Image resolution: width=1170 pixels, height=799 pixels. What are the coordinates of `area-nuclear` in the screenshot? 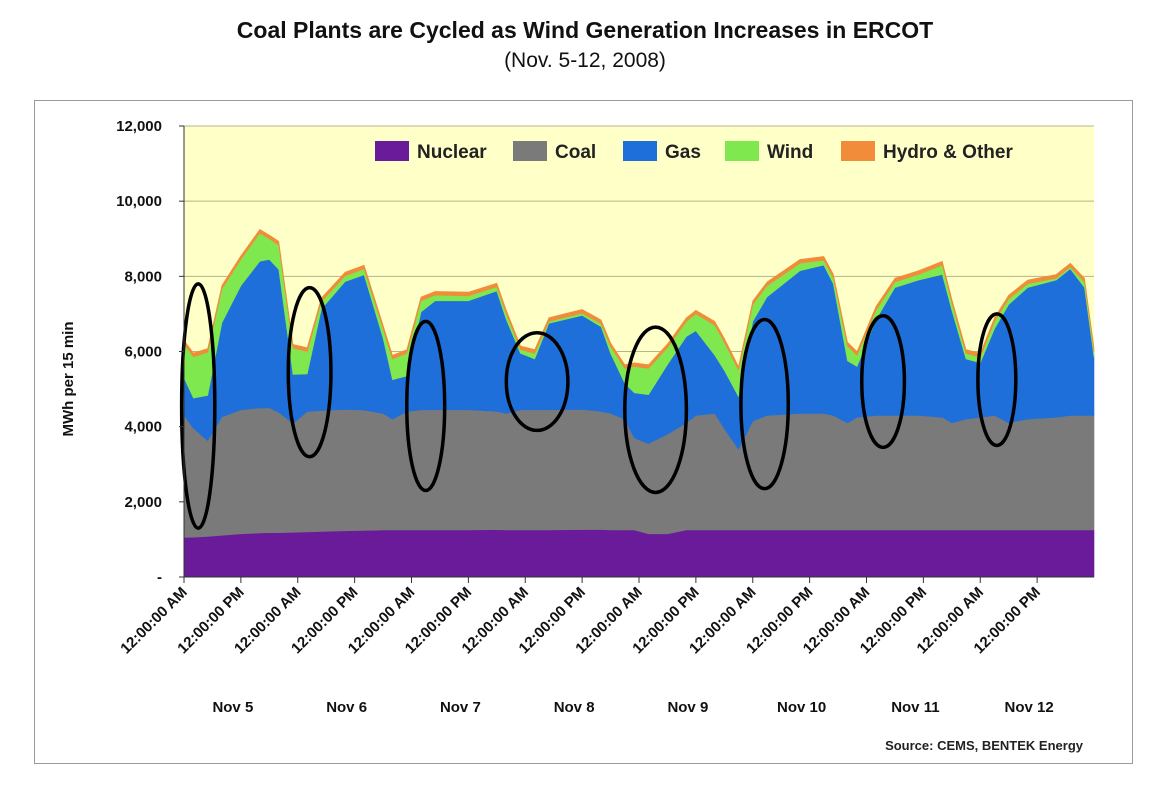 It's located at (639, 553).